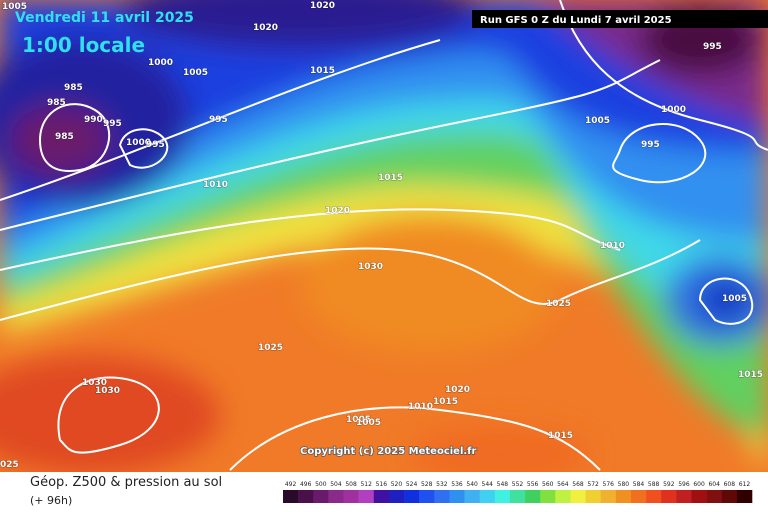 The height and width of the screenshot is (512, 768). Describe the element at coordinates (306, 484) in the screenshot. I see `legend-label: 496` at that location.